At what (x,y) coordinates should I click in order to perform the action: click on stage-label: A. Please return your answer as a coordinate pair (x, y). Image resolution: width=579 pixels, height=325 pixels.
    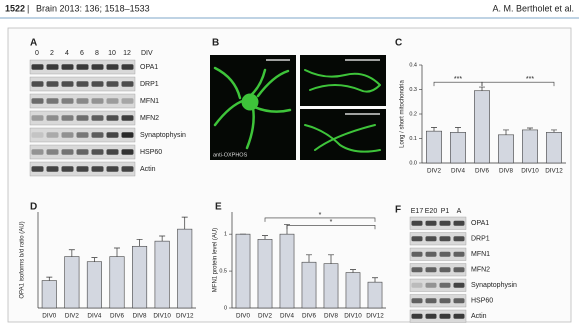
    Looking at the image, I should click on (459, 211).